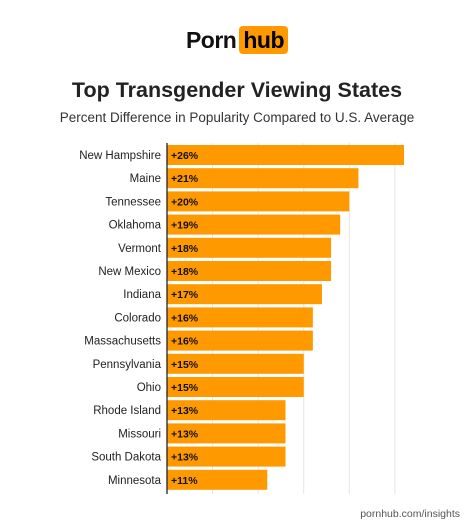  What do you see at coordinates (137, 318) in the screenshot?
I see `category-label: Colorado` at bounding box center [137, 318].